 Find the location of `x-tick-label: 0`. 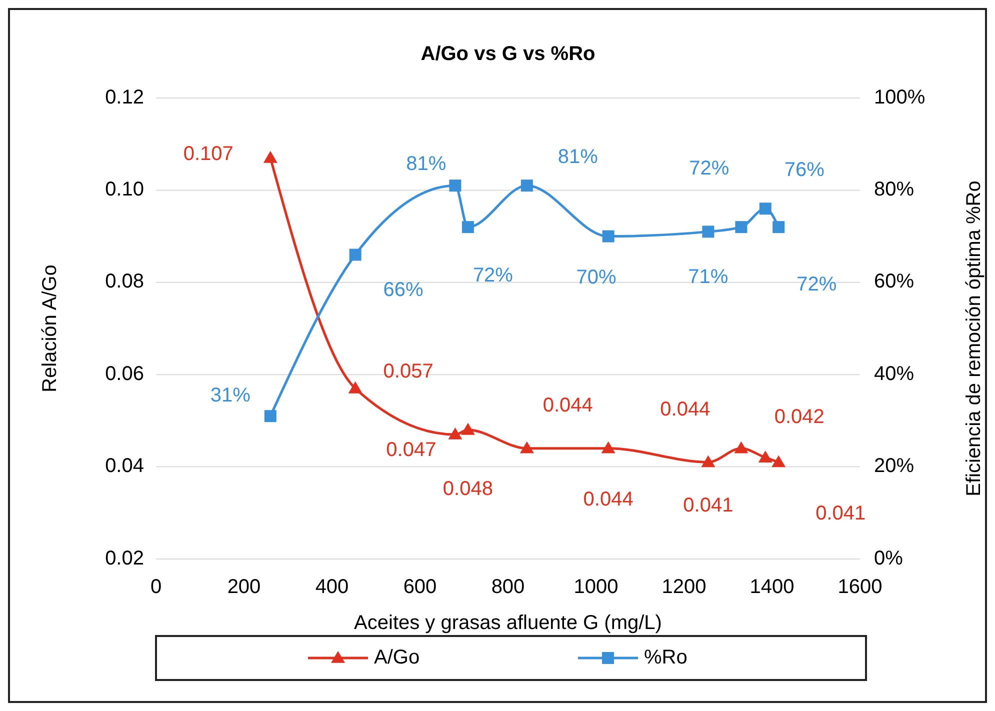

x-tick-label: 0 is located at coordinates (156, 587).